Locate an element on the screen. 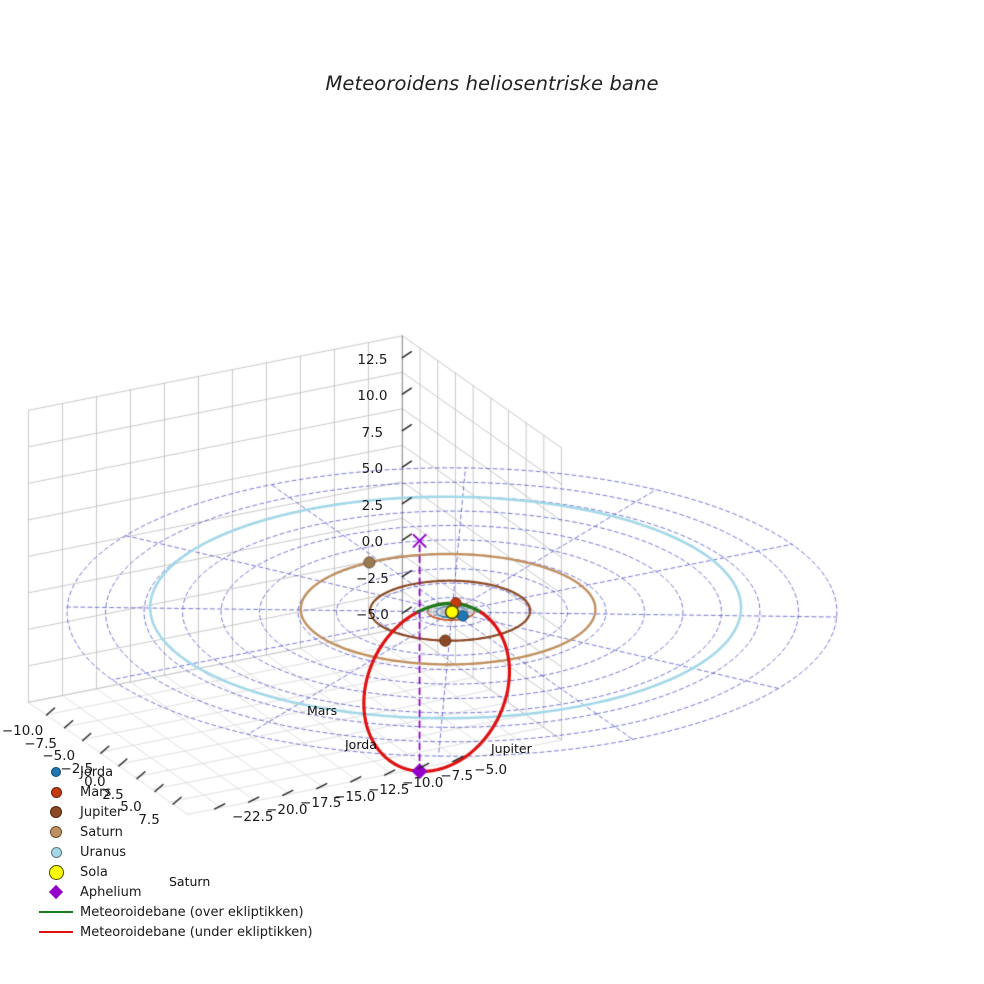 The image size is (984, 984). legend-item-meteoroidebane-over-ekliptikken: Meteoroidebane (over ekliptikken) is located at coordinates (174, 912).